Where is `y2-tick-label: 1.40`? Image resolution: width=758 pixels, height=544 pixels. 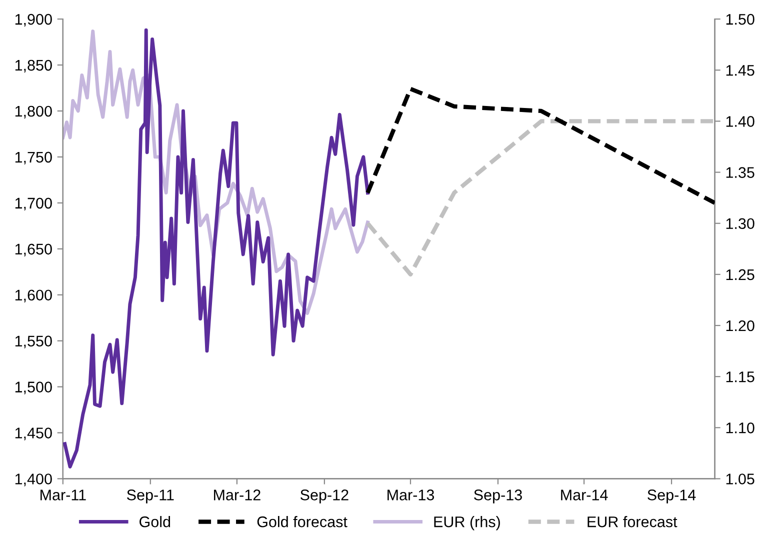
y2-tick-label: 1.40 is located at coordinates (740, 121).